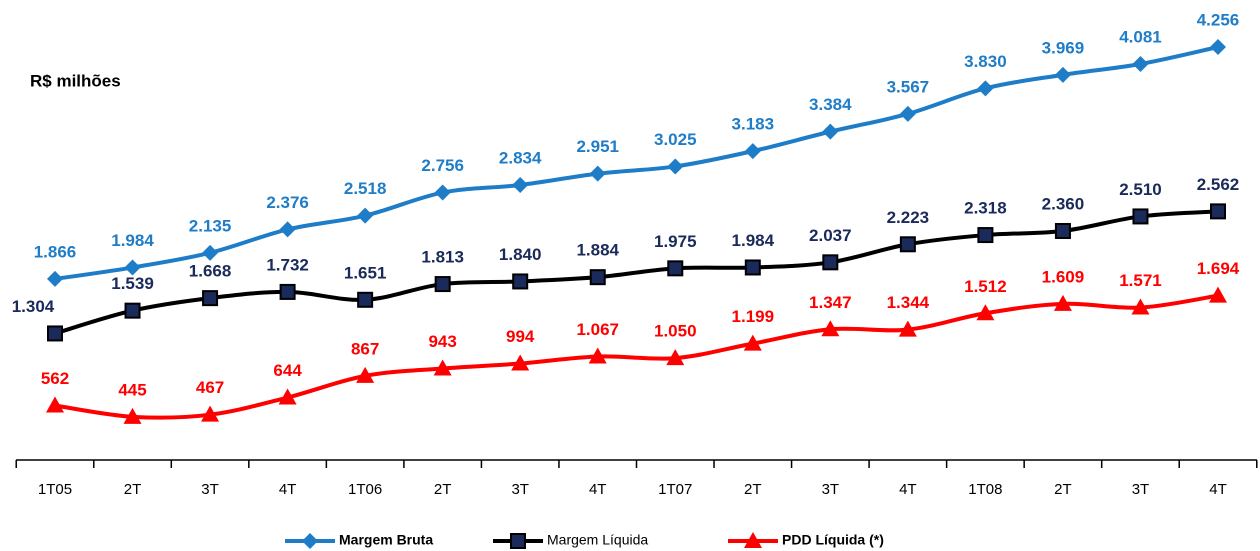  Describe the element at coordinates (1063, 203) in the screenshot. I see `value-label: 2.360` at that location.